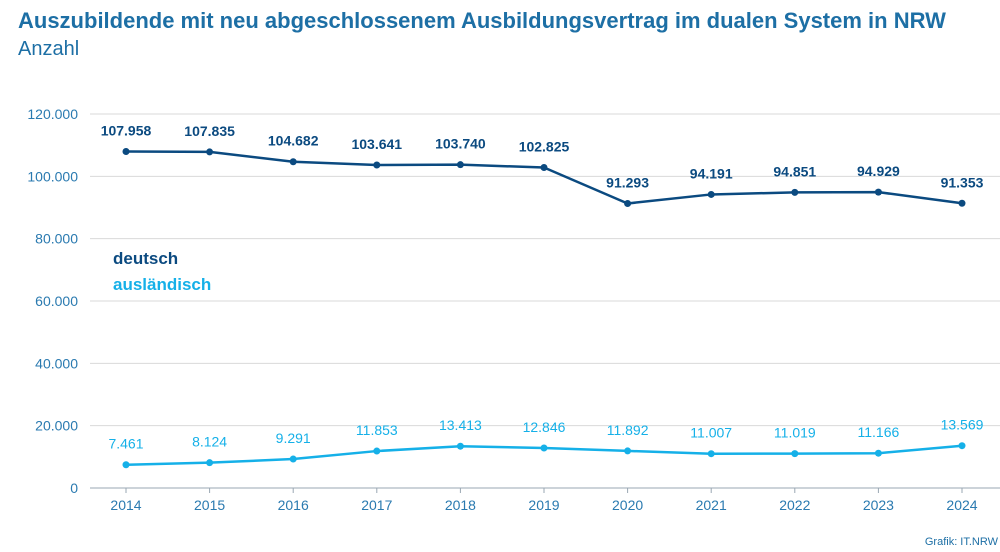 The image size is (1000, 552). Describe the element at coordinates (878, 505) in the screenshot. I see `x-tick-label: 2023` at that location.